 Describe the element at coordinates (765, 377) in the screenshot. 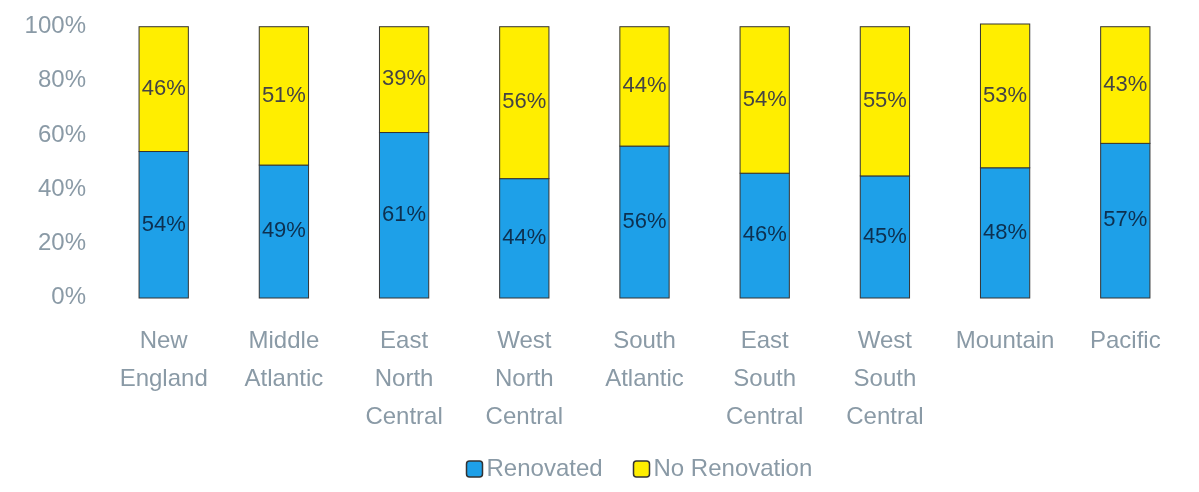

I see `x-tick-label: East South Central` at that location.